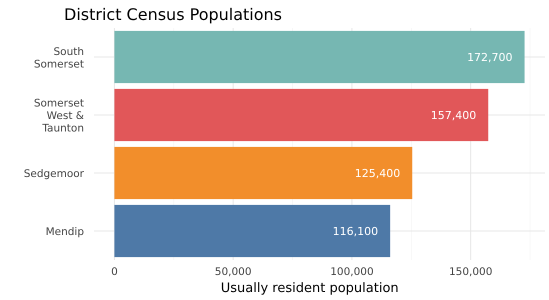 This screenshot has width=549, height=300. What do you see at coordinates (54, 174) in the screenshot?
I see `y-tick-label: Sedgemoor` at bounding box center [54, 174].